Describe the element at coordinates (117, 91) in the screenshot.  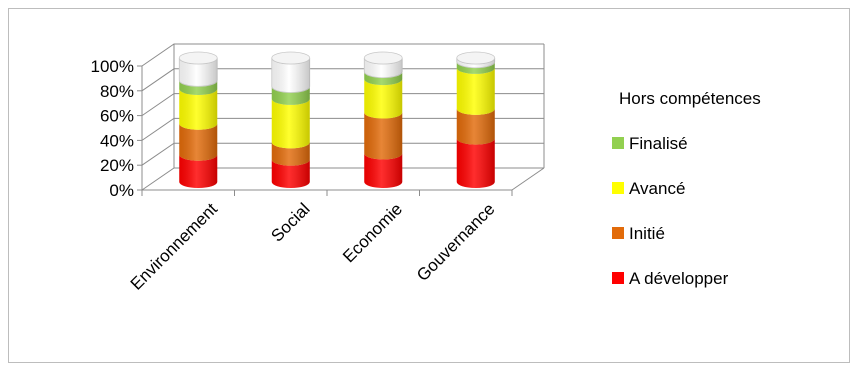
I see `y-tick-label: 80%` at that location.